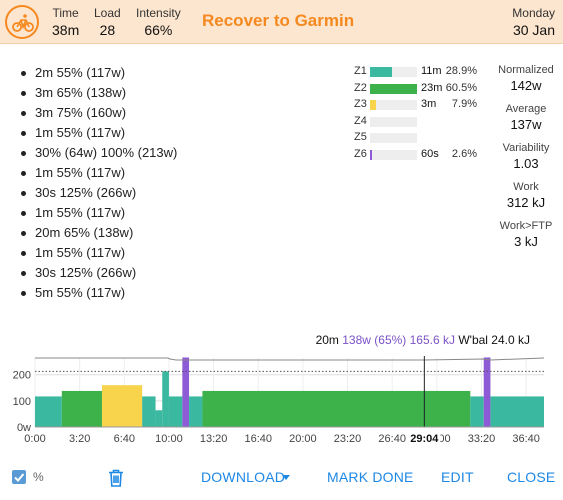 Image resolution: width=563 pixels, height=500 pixels. Describe the element at coordinates (419, 122) in the screenshot. I see `zone-row: Z4` at that location.